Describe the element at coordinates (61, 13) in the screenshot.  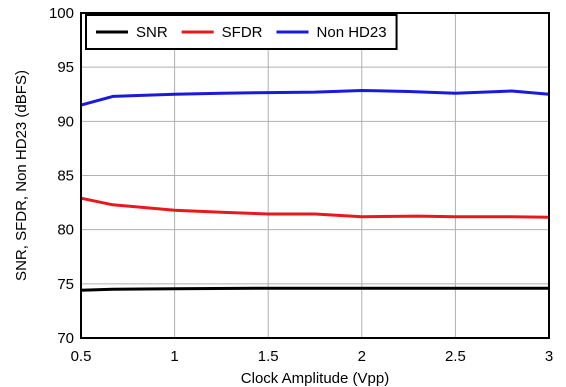
I see `y-tick-label: 100` at that location.